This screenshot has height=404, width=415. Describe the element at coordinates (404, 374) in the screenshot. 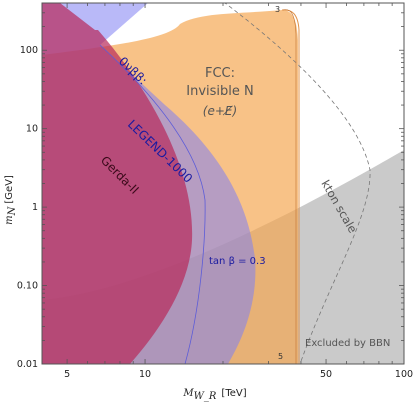

I see `x-tick-label: 100` at that location.